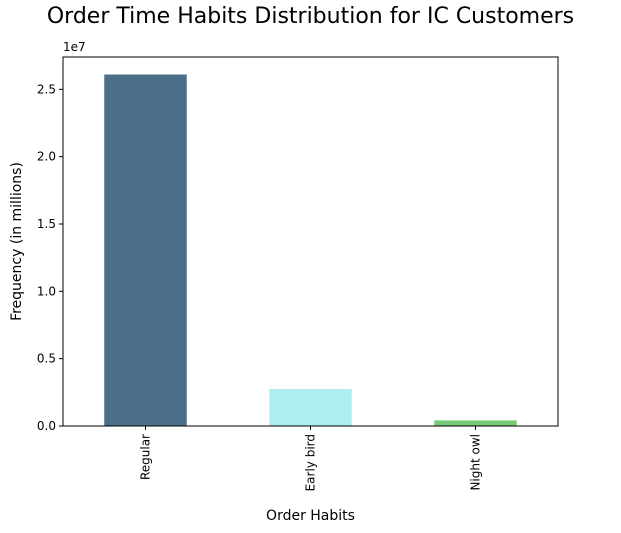 The width and height of the screenshot is (621, 533). What do you see at coordinates (310, 516) in the screenshot?
I see `x-axis-label: Order Habits` at bounding box center [310, 516].